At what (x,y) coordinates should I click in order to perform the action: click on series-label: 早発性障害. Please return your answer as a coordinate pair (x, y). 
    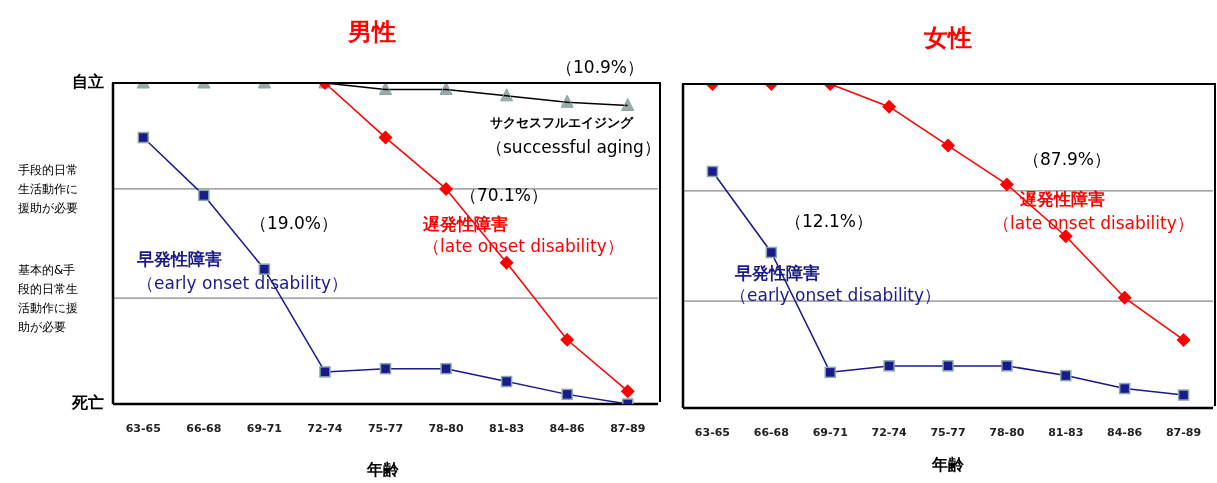
    Looking at the image, I should click on (179, 259).